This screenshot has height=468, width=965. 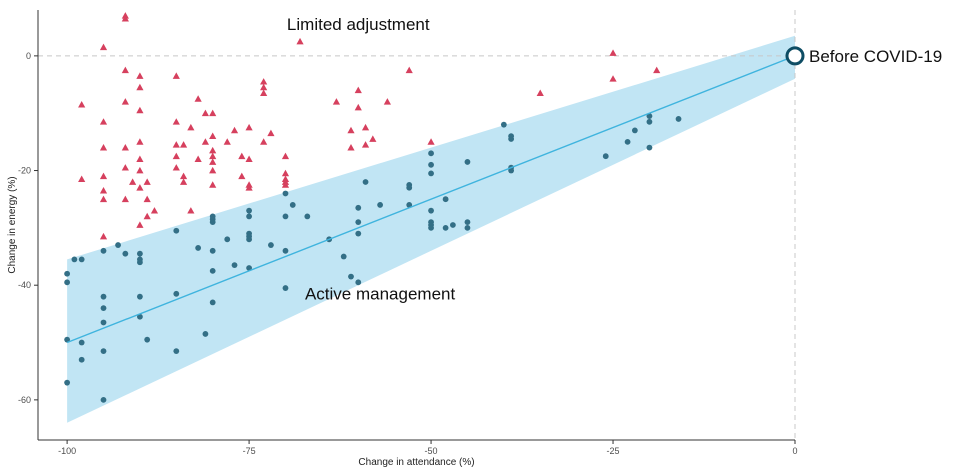 I want to click on annotation-label: Limited adjustment, so click(x=358, y=24).